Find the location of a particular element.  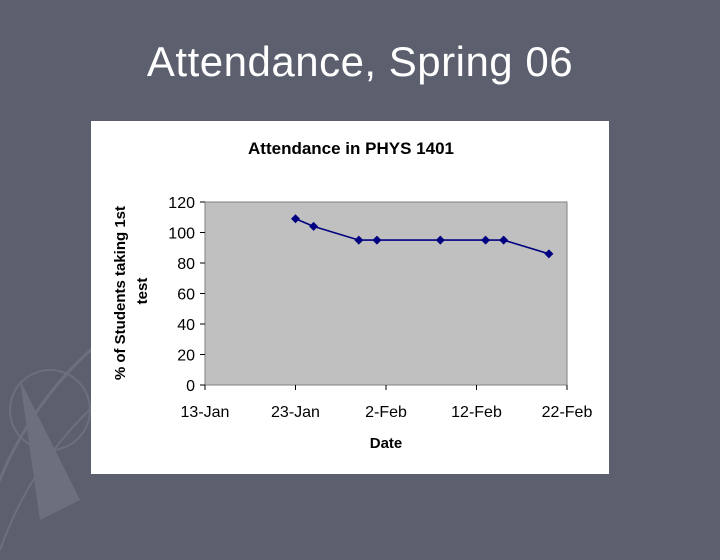

y-axis: 0 20 40 60 80 100 120 is located at coordinates (186, 295).